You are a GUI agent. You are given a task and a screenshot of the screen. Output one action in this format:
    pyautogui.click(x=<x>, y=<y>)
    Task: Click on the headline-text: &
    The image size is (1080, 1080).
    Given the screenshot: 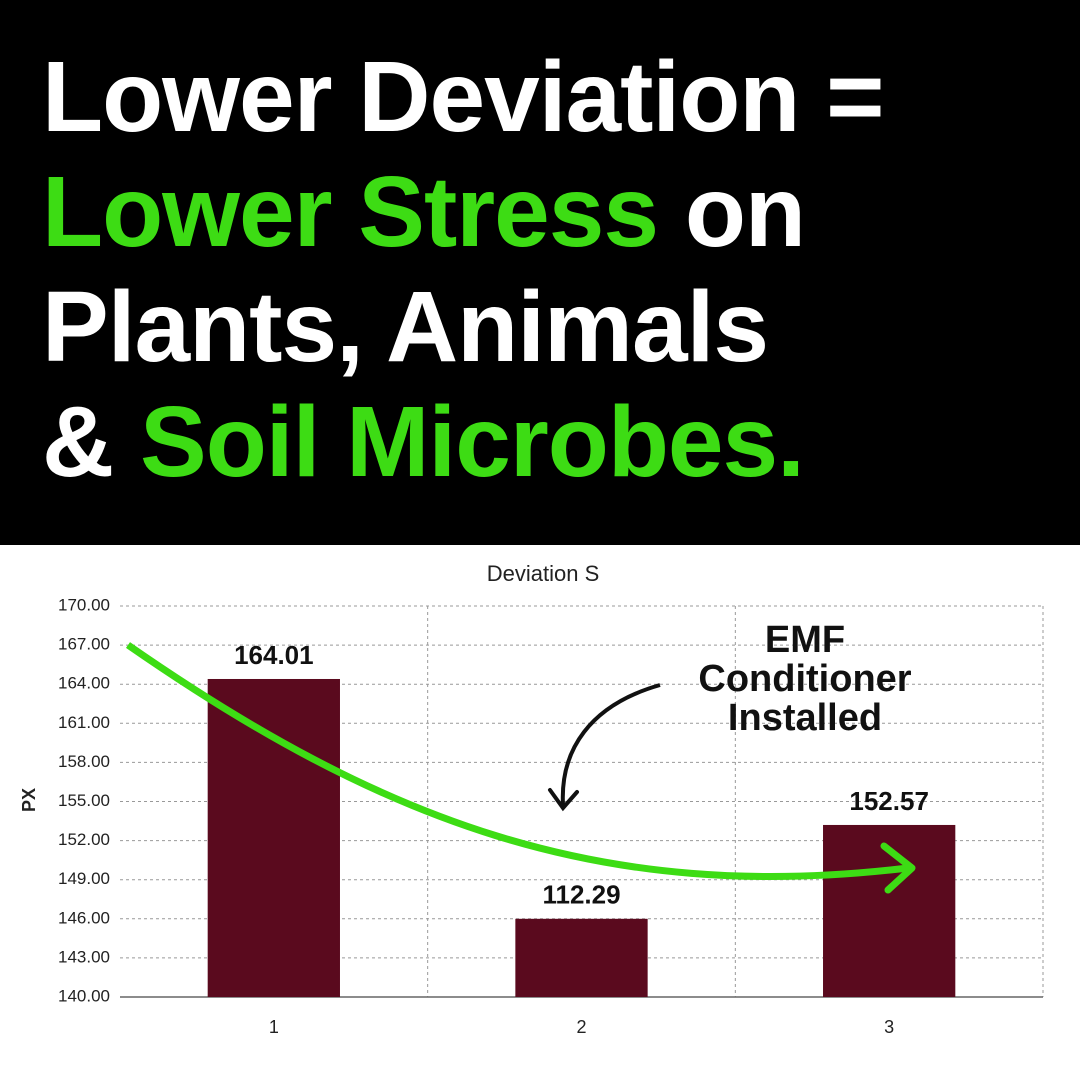 What is the action you would take?
    pyautogui.click(x=91, y=442)
    